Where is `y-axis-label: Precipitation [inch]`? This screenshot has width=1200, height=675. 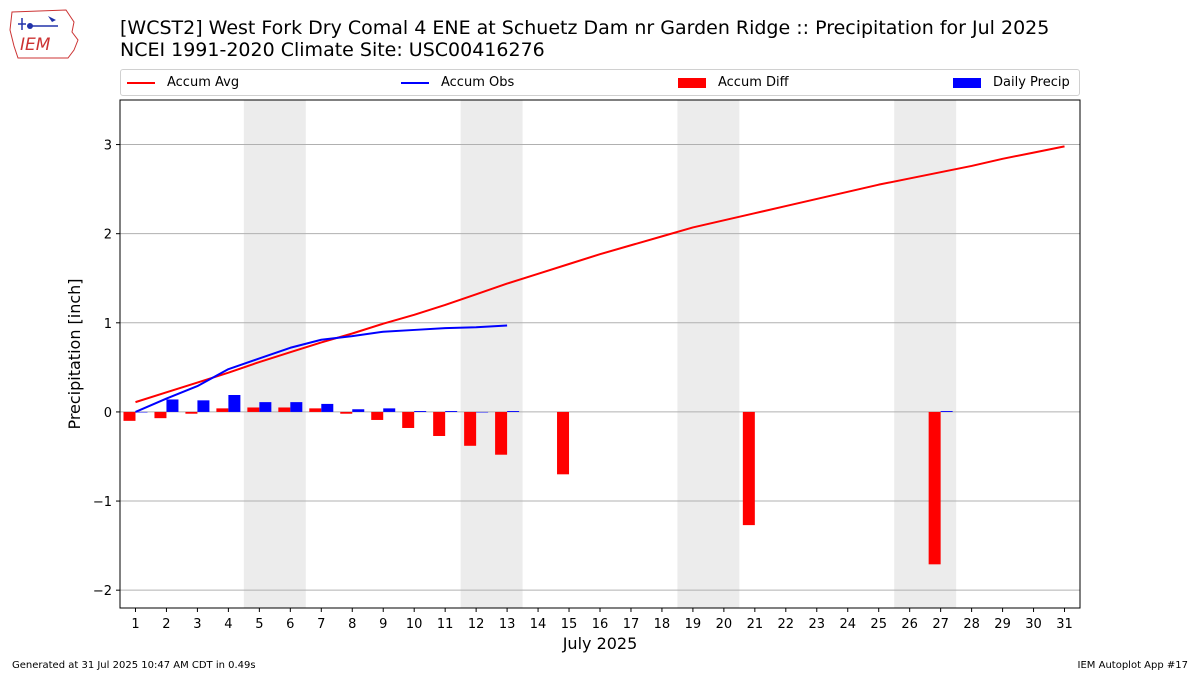
y-axis-label: Precipitation [inch] is located at coordinates (74, 353).